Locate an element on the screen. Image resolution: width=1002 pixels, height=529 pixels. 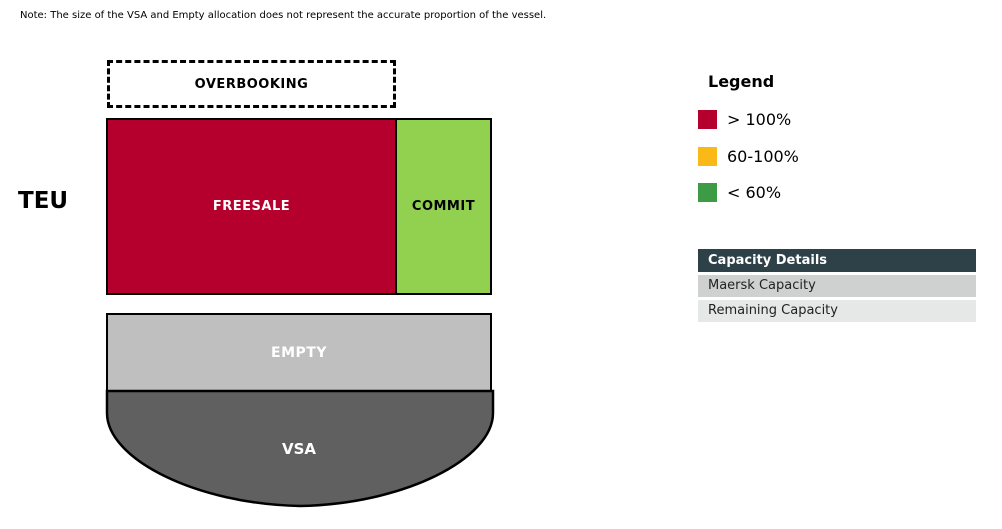
maersk-capacity-row: Maersk Capacity is located at coordinates (837, 286).